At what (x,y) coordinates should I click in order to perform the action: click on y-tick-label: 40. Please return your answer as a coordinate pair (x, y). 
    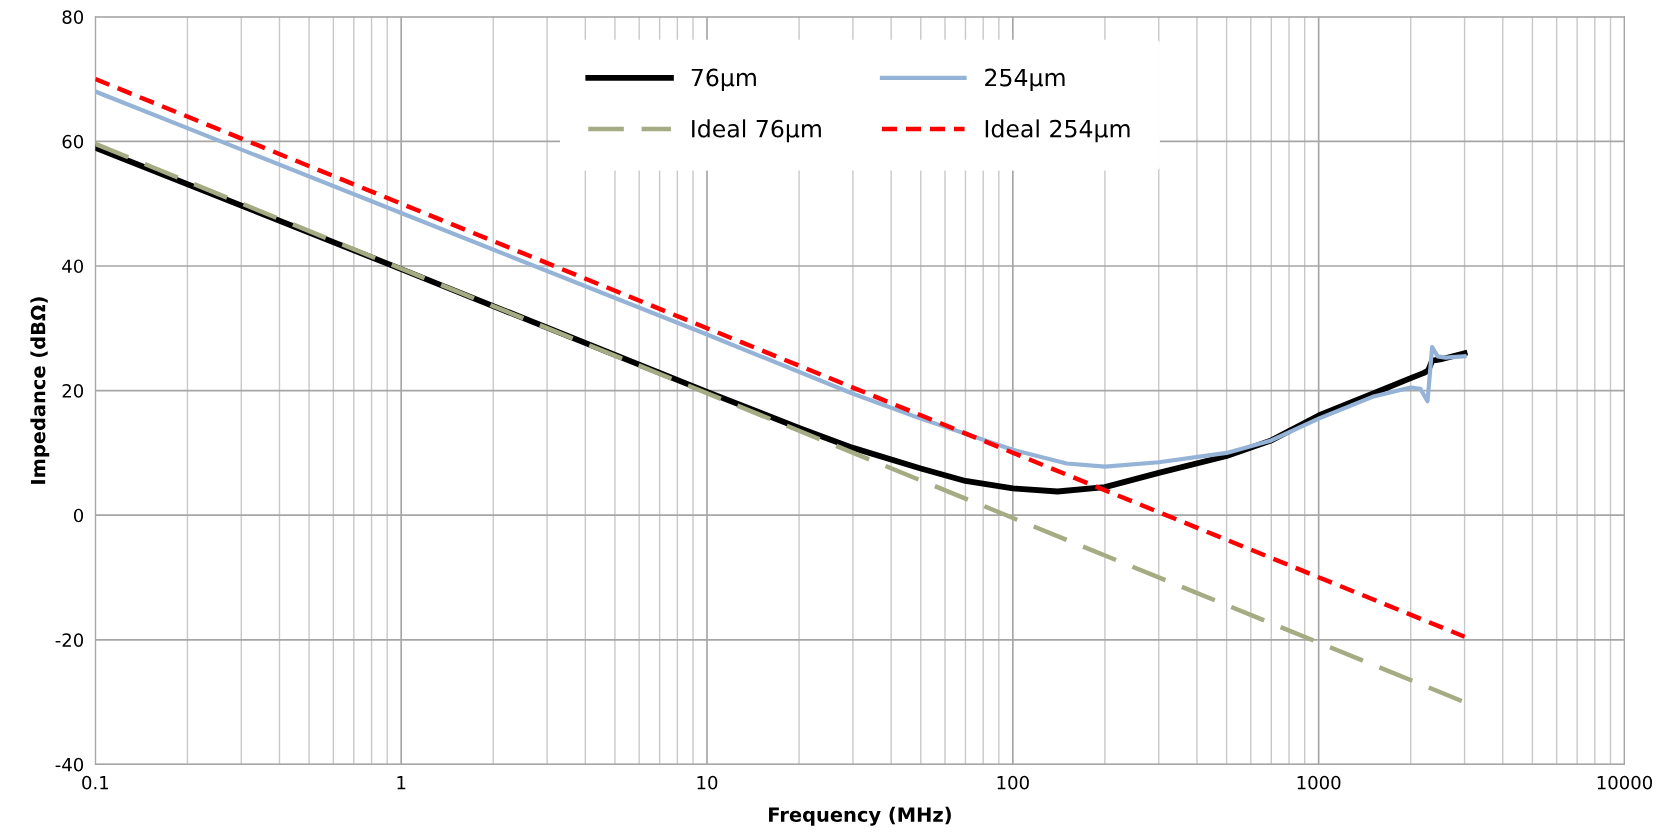
    Looking at the image, I should click on (73, 266).